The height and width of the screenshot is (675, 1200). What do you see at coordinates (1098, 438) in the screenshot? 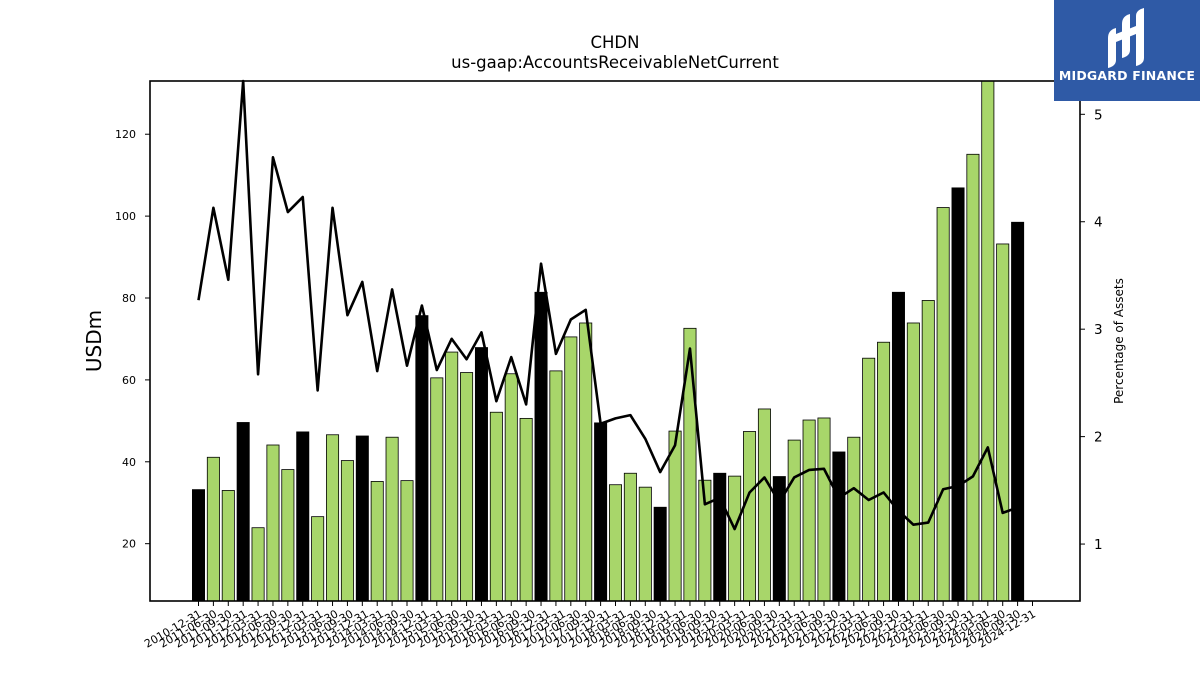
I see `y2-tick-label: 2` at bounding box center [1098, 438].